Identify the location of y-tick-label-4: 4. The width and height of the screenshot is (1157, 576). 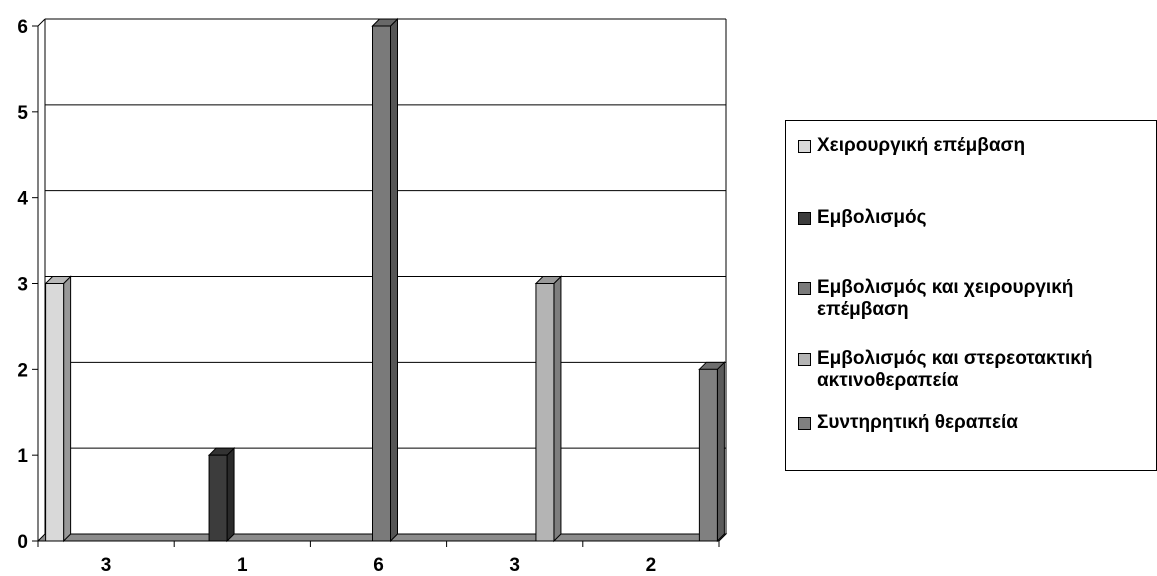
(22, 199).